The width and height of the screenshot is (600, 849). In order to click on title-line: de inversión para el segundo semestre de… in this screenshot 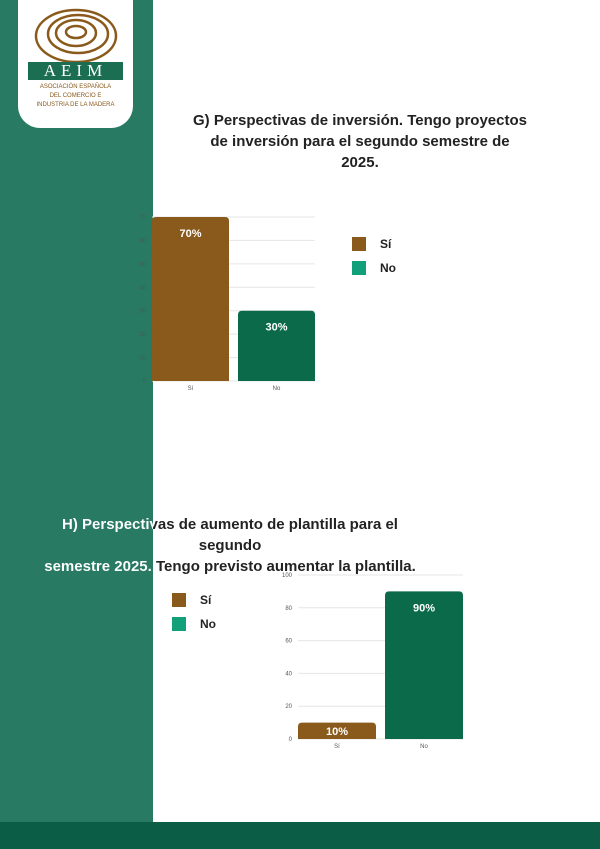, I will do `click(360, 152)`.